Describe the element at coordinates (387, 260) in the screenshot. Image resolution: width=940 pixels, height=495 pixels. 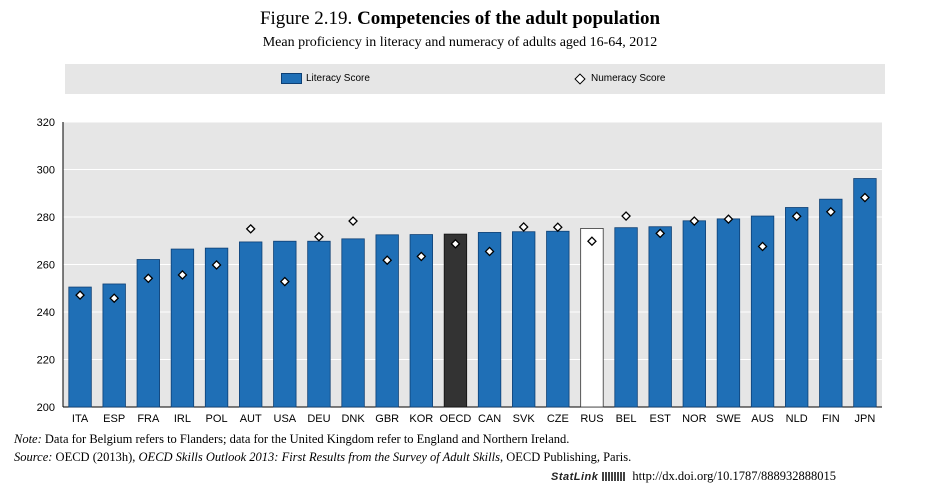
I see `numeracy-marker-gbr` at that location.